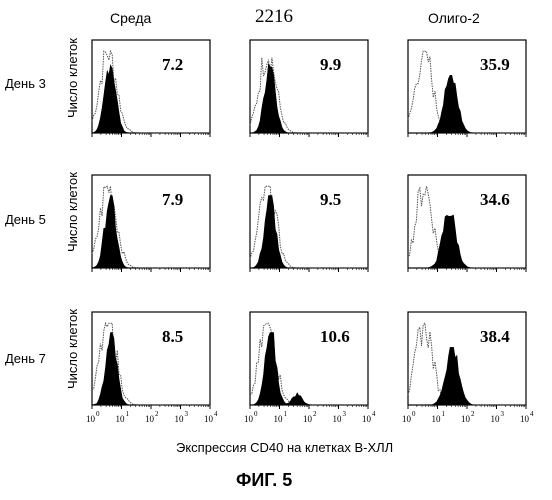 The height and width of the screenshot is (500, 552). I want to click on value-label-r1c1: 7.2, so click(172, 64).